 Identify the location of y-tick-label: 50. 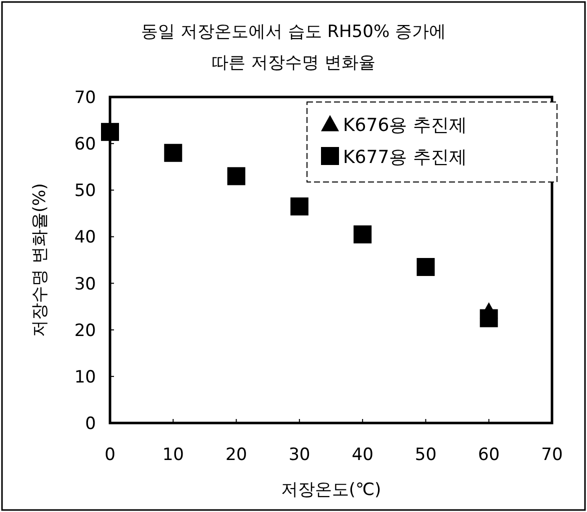
(85, 191).